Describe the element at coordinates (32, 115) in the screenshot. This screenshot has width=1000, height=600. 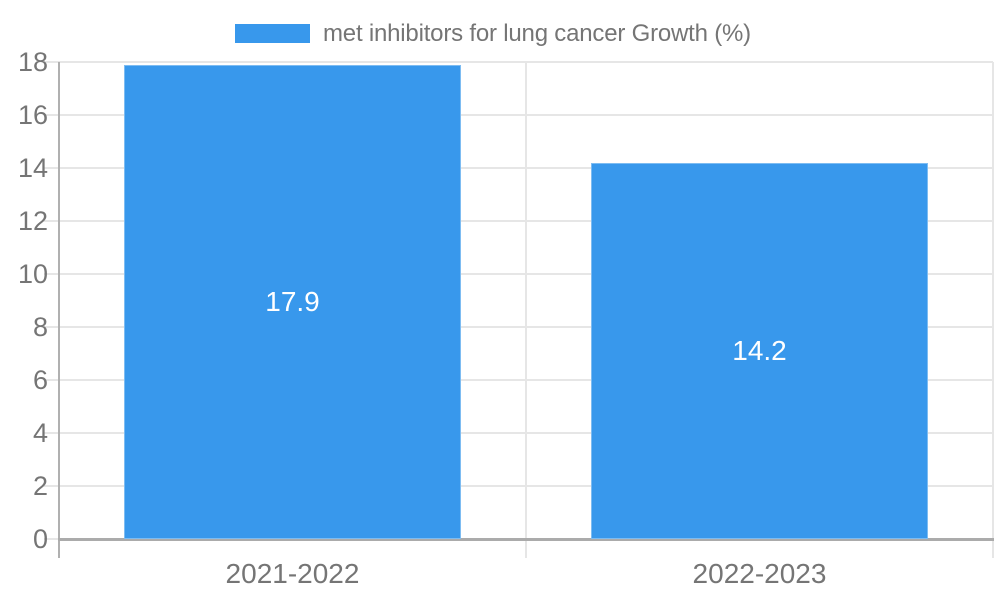
I see `y-tick-label: 16` at that location.